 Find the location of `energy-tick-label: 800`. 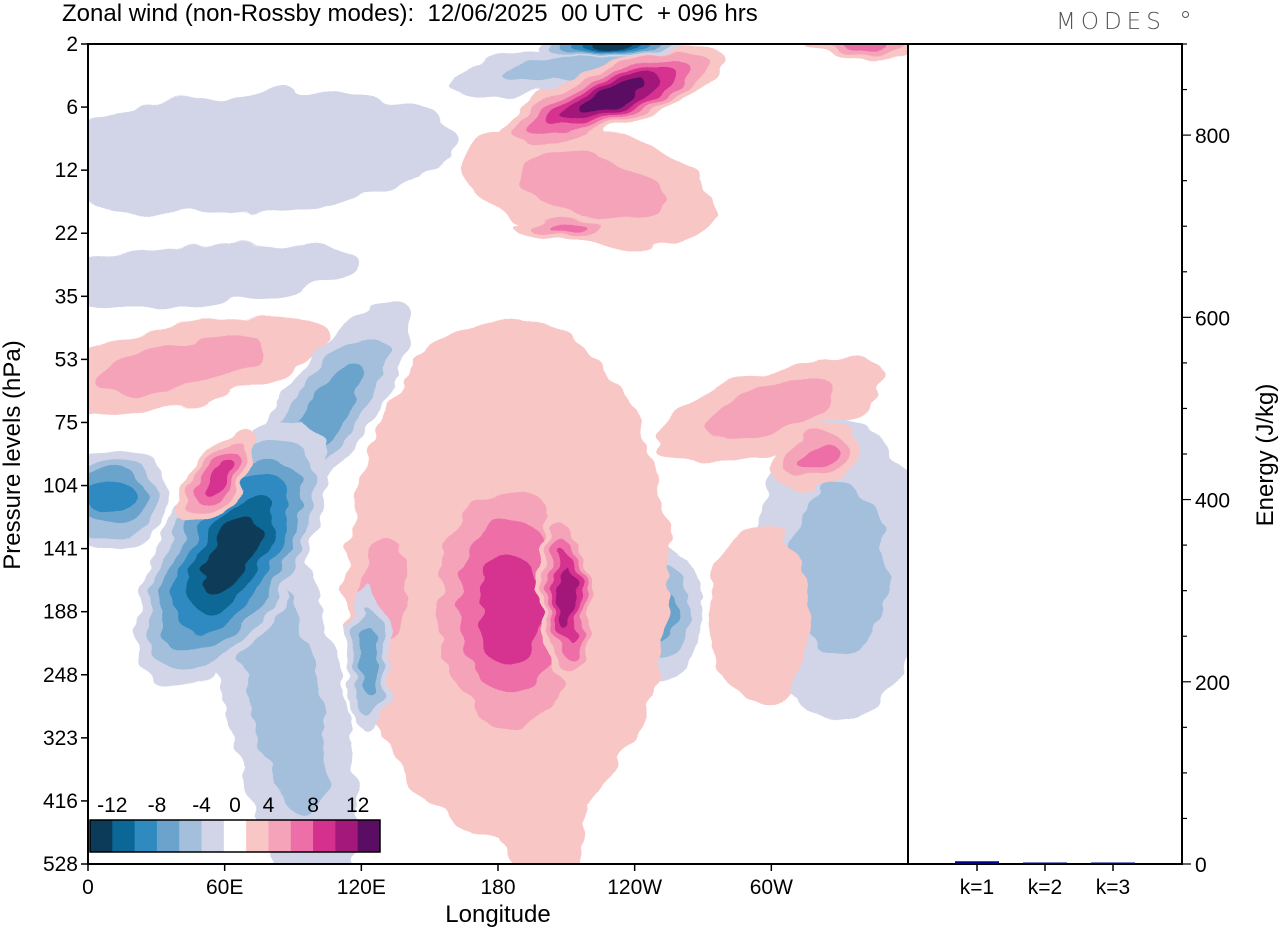

energy-tick-label: 800 is located at coordinates (1212, 136).